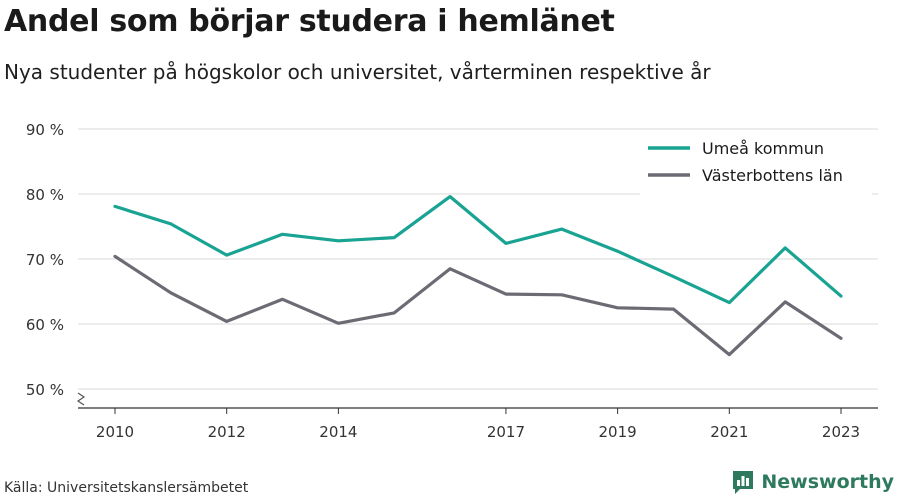 This screenshot has height=500, width=900. Describe the element at coordinates (45, 130) in the screenshot. I see `y-tick-label: 90 %` at that location.